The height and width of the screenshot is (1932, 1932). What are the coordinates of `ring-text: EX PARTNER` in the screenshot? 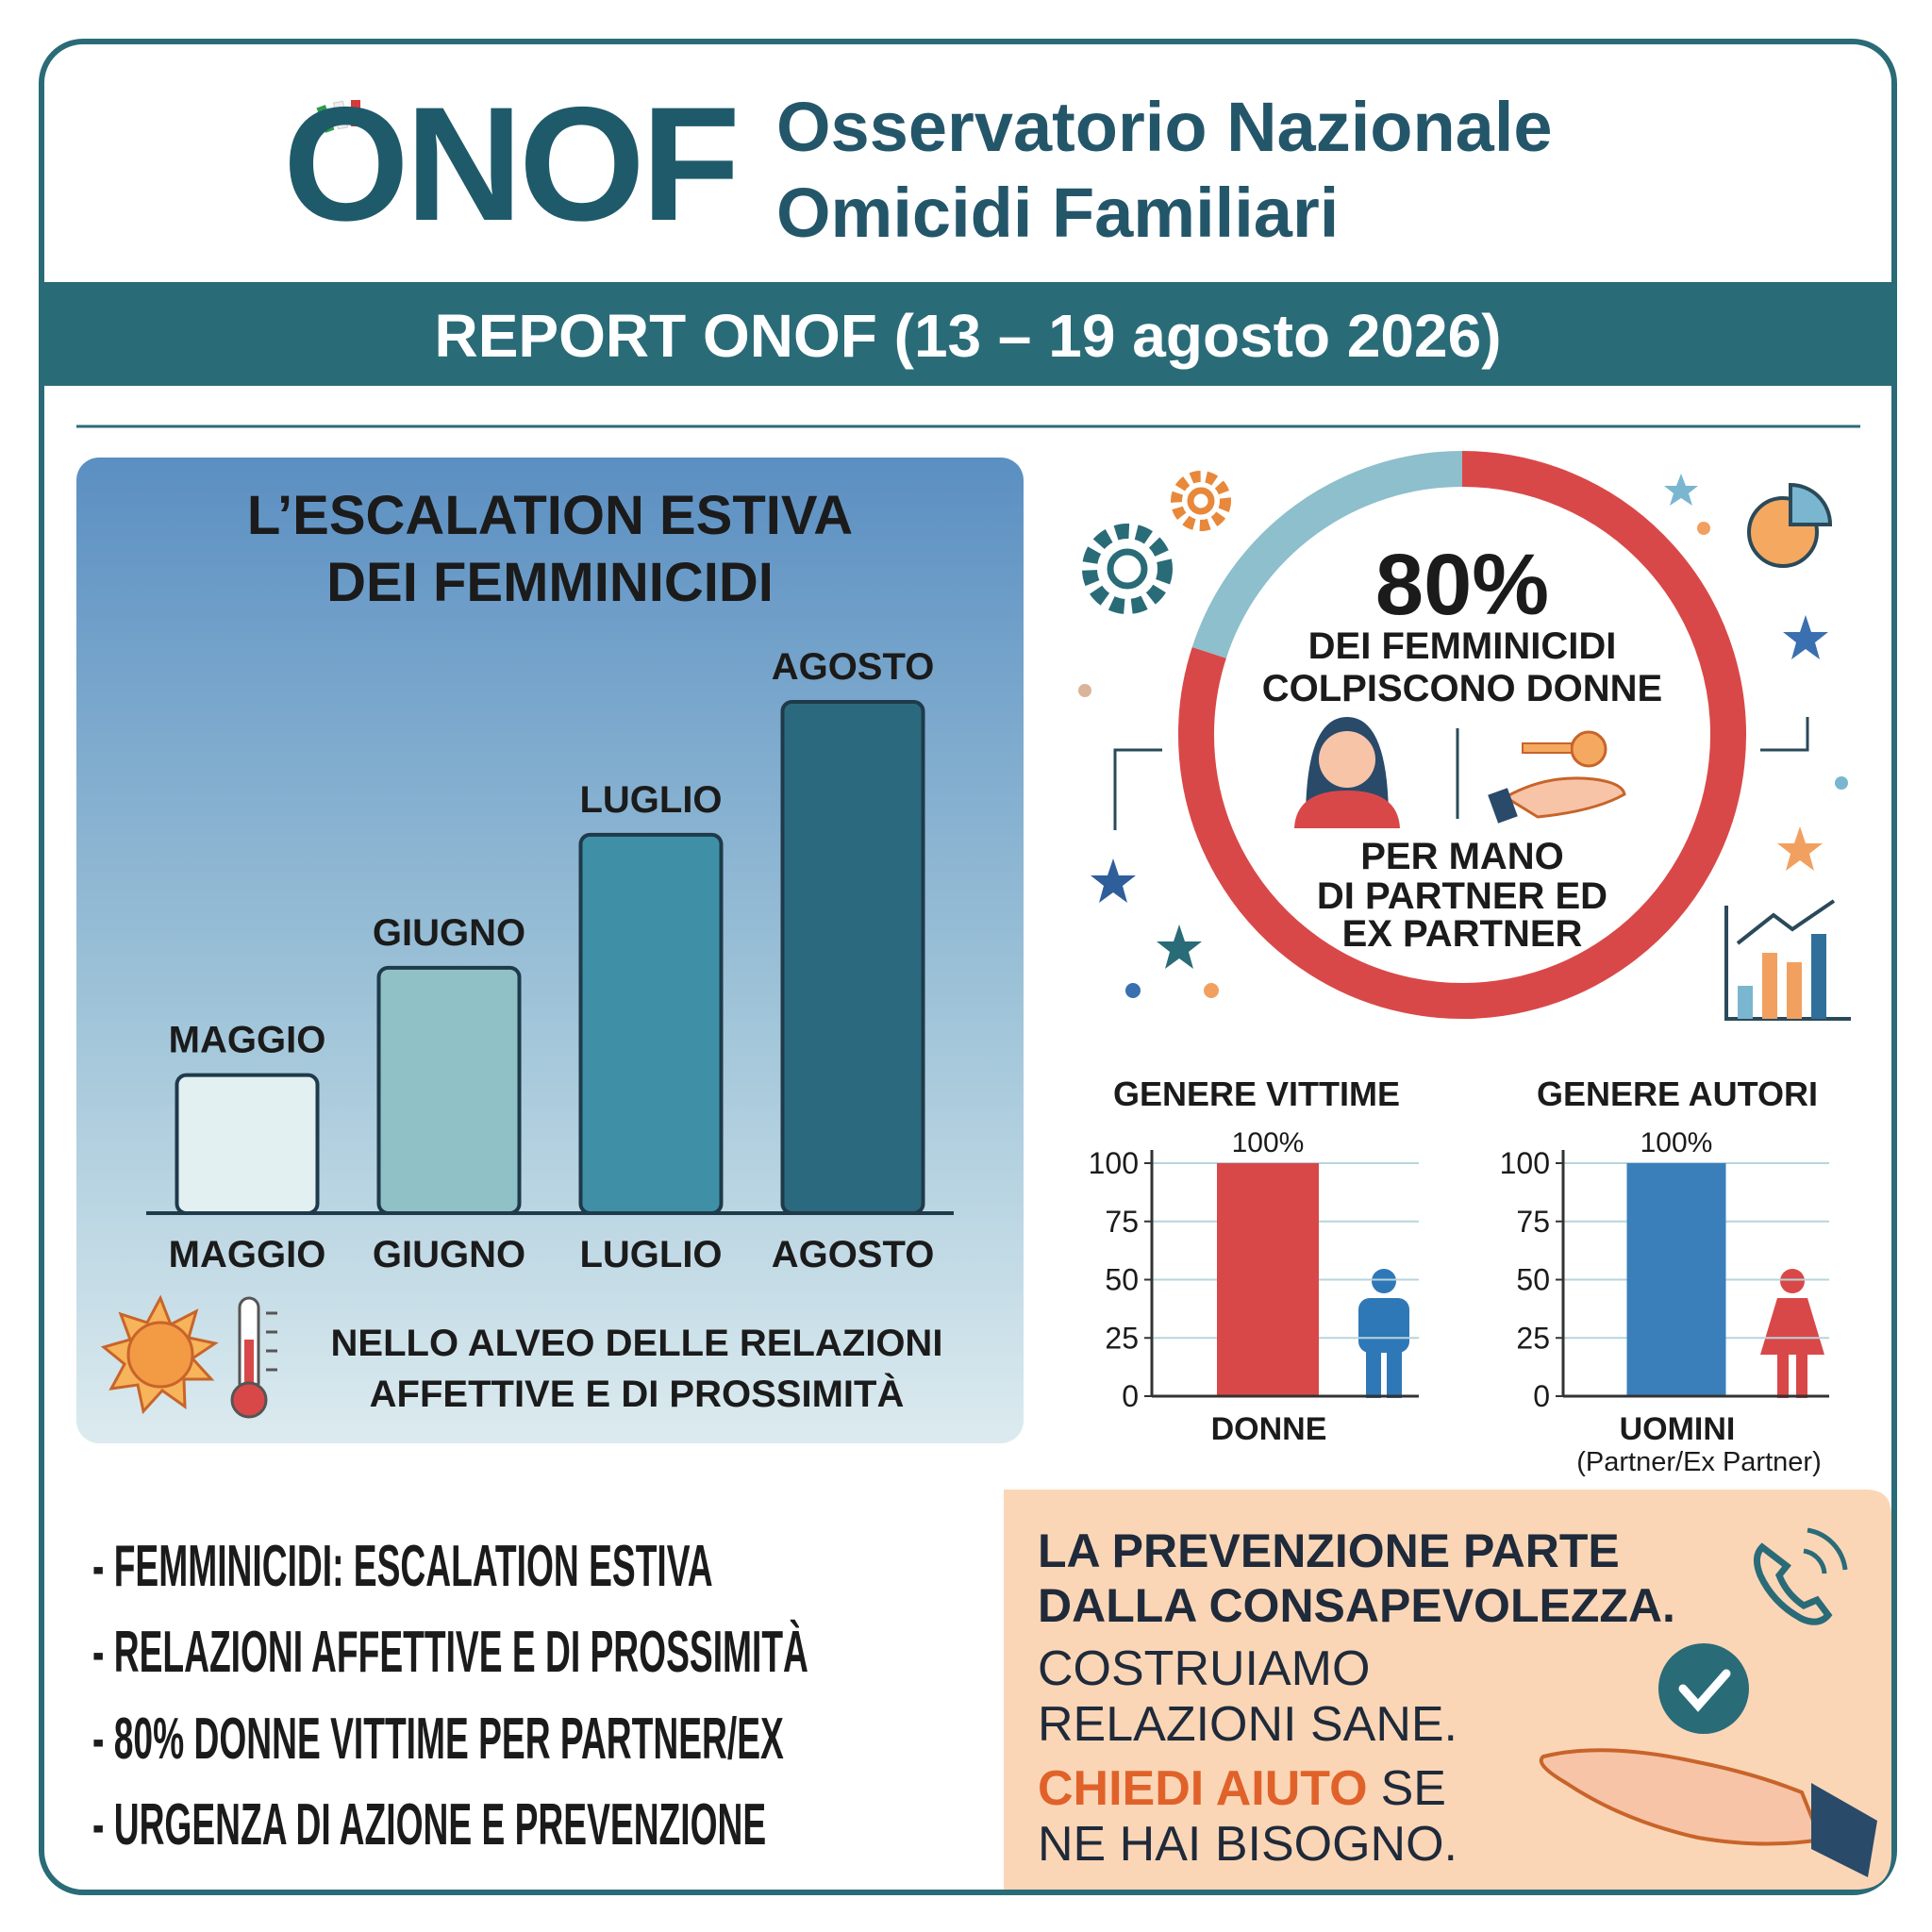 It's located at (1462, 934).